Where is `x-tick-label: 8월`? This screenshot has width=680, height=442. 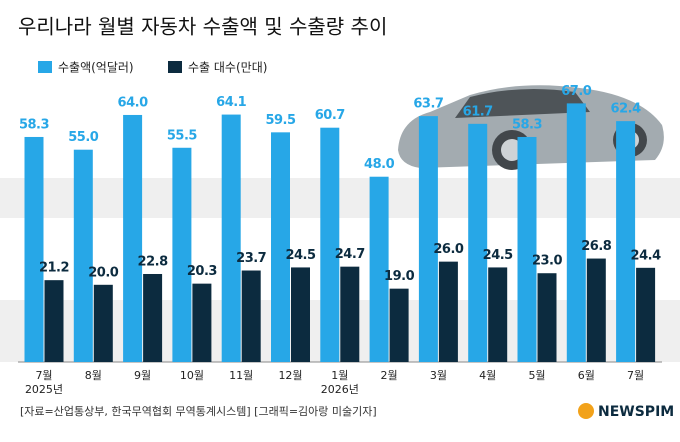
x-tick-label: 8월 is located at coordinates (93, 375).